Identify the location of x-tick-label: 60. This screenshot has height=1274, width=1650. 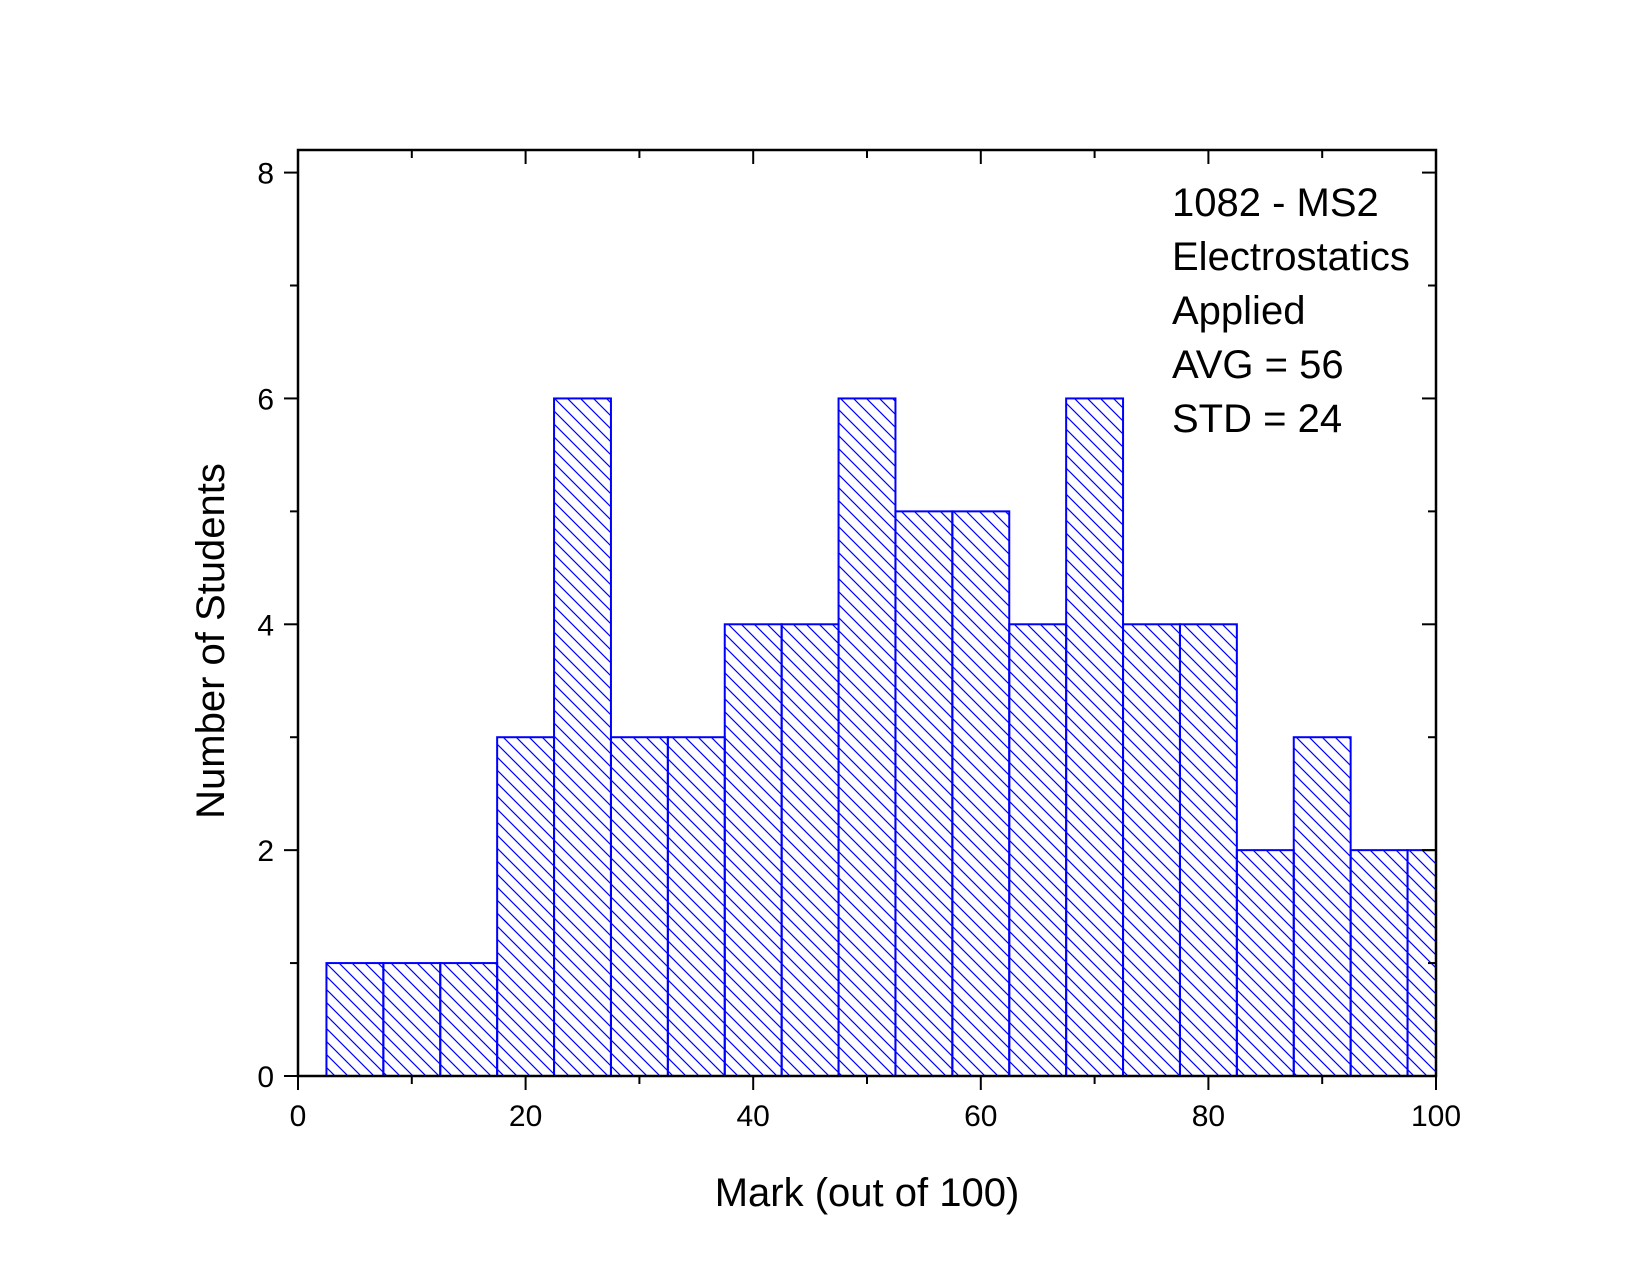
(980, 1116).